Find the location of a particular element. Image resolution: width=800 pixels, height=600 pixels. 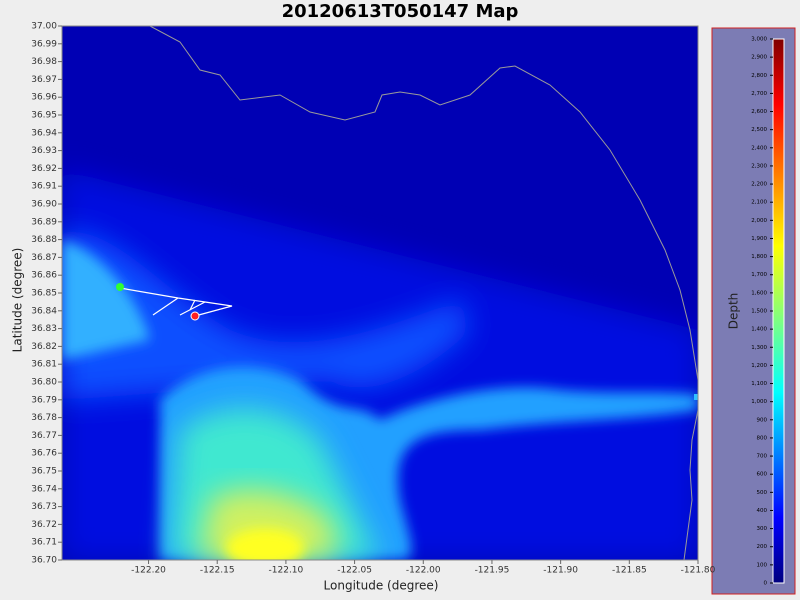

y-tick-label: 36.84 is located at coordinates (44, 311).